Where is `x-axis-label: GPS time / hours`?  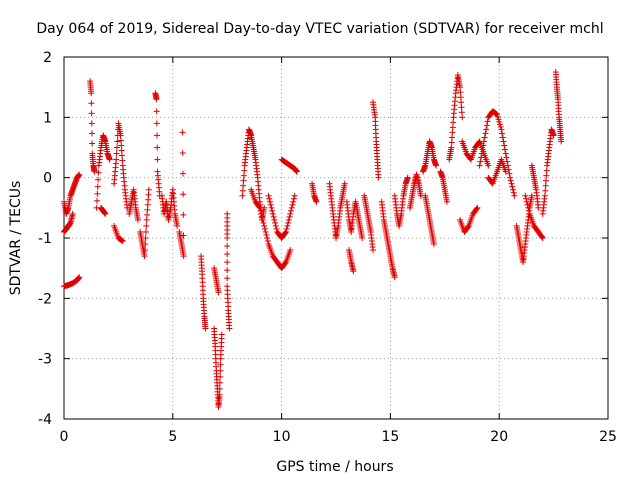 x-axis-label: GPS time / hours is located at coordinates (334, 467).